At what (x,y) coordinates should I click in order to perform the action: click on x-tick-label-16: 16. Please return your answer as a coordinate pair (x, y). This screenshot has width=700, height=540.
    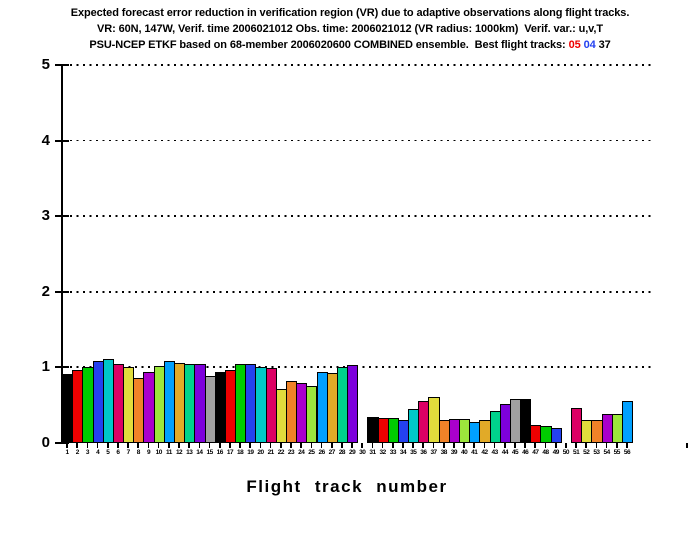
    Looking at the image, I should click on (220, 452).